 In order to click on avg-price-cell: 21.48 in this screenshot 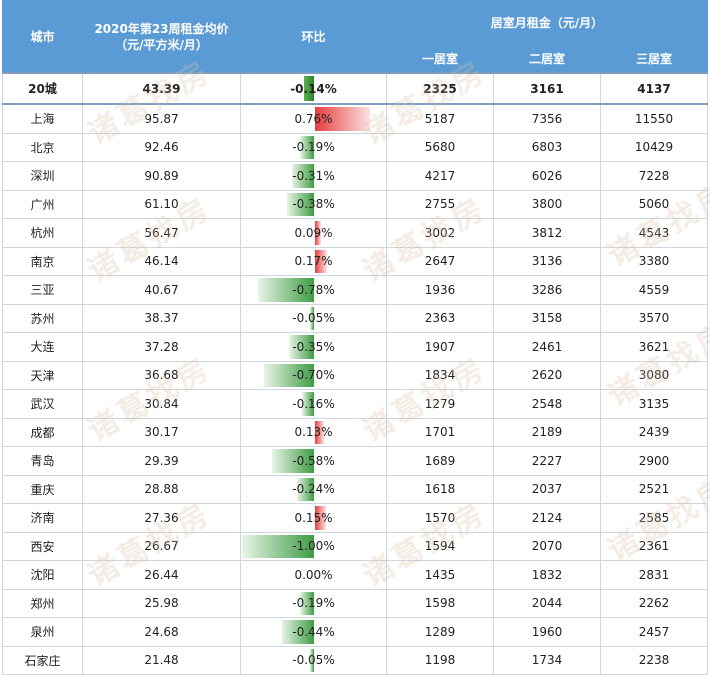, I will do `click(161, 660)`.